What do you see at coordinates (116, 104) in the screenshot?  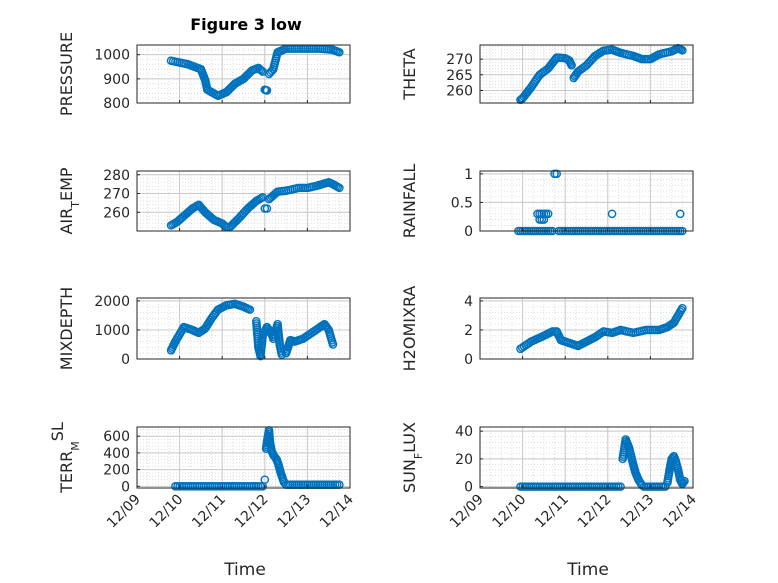 I see `panel-1-y-tick-label: 800` at bounding box center [116, 104].